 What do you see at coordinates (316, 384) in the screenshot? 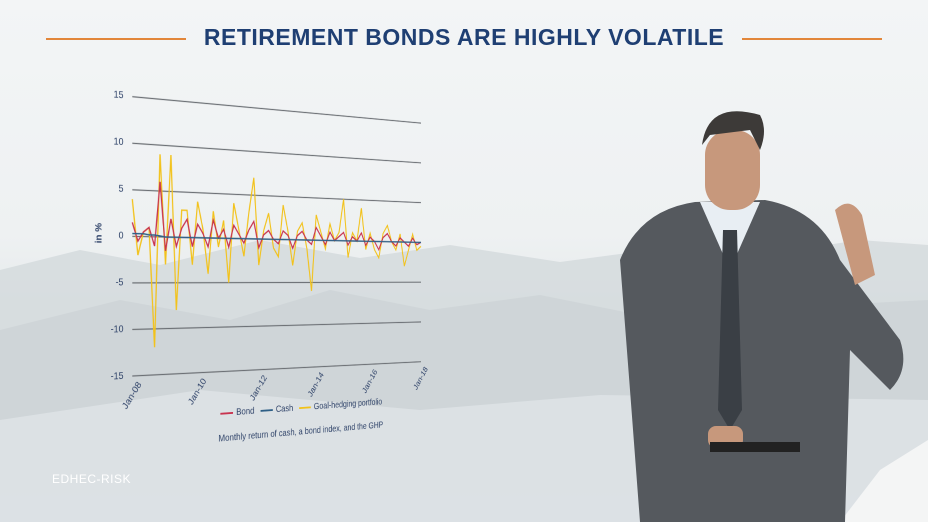
I see `x-tick-label: Jan-14` at bounding box center [316, 384].